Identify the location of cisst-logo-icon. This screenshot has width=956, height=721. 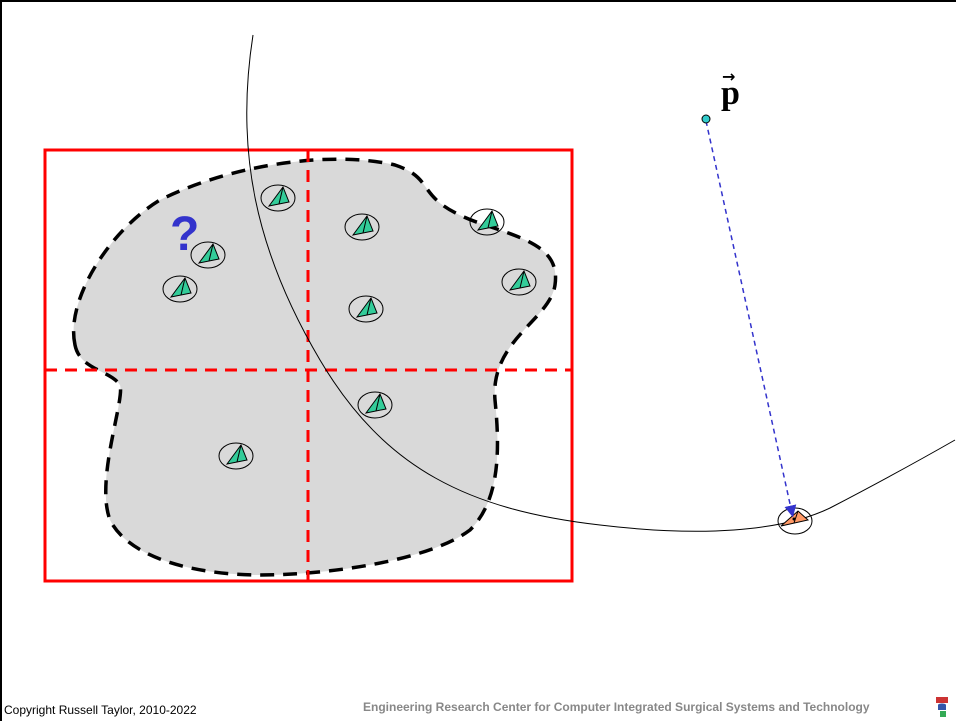
(942, 707).